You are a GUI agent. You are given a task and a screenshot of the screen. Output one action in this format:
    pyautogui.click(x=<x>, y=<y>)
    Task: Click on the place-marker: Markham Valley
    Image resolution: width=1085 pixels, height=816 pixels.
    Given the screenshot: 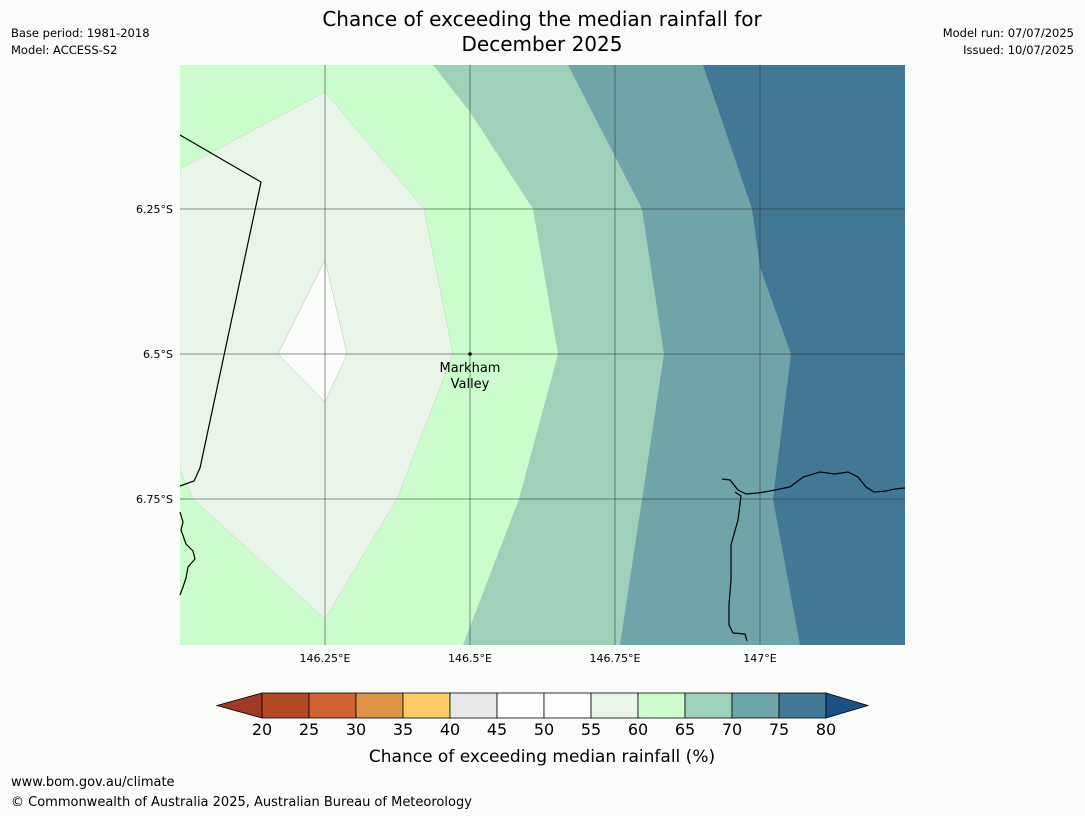 What is the action you would take?
    pyautogui.click(x=470, y=372)
    